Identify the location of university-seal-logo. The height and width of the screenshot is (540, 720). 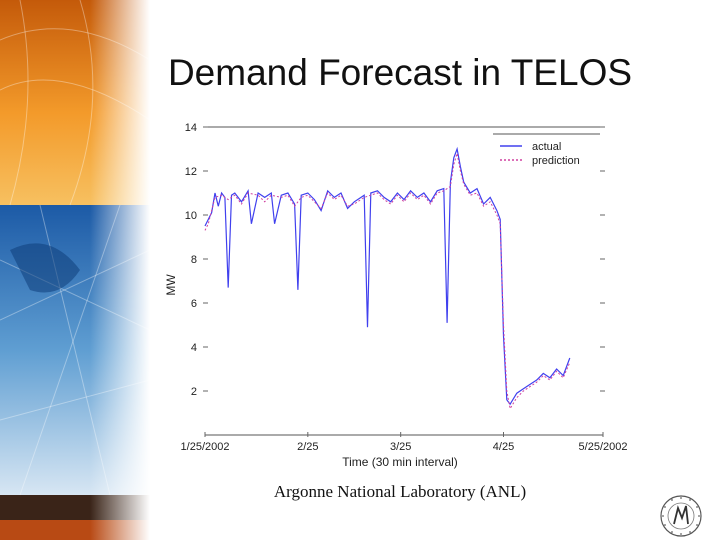
(681, 516).